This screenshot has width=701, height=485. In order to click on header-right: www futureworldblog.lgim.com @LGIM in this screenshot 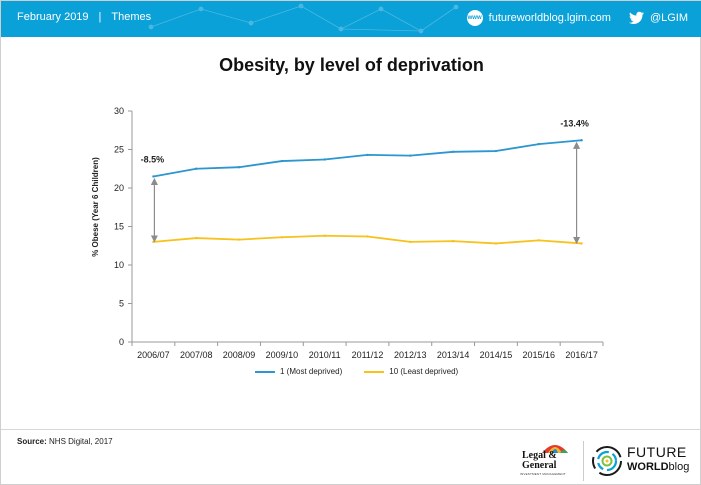, I will do `click(577, 18)`.